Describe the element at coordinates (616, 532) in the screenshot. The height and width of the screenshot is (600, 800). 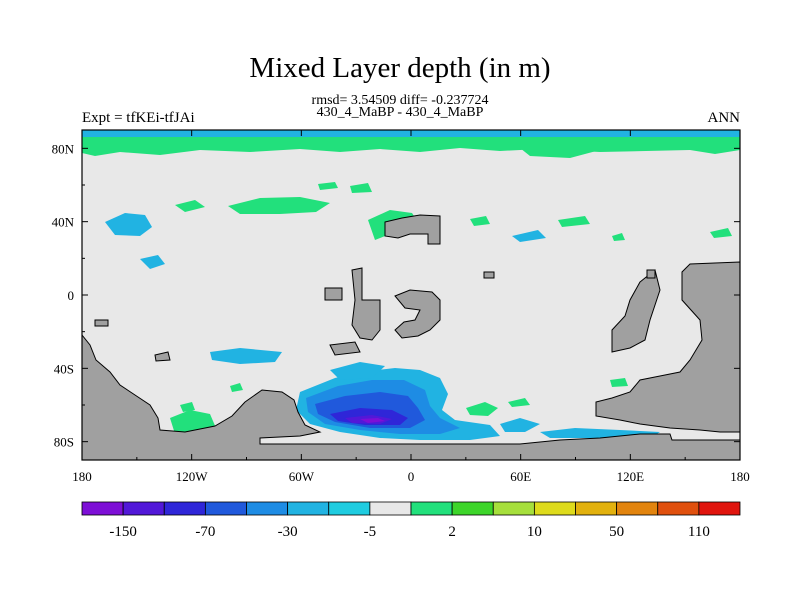
I see `colorbar-label: 50` at that location.